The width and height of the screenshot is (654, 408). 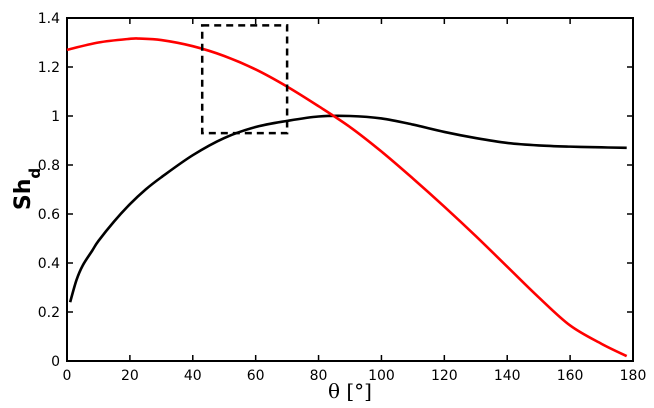 What do you see at coordinates (350, 391) in the screenshot?
I see `x-axis-label: θ [°]` at bounding box center [350, 391].